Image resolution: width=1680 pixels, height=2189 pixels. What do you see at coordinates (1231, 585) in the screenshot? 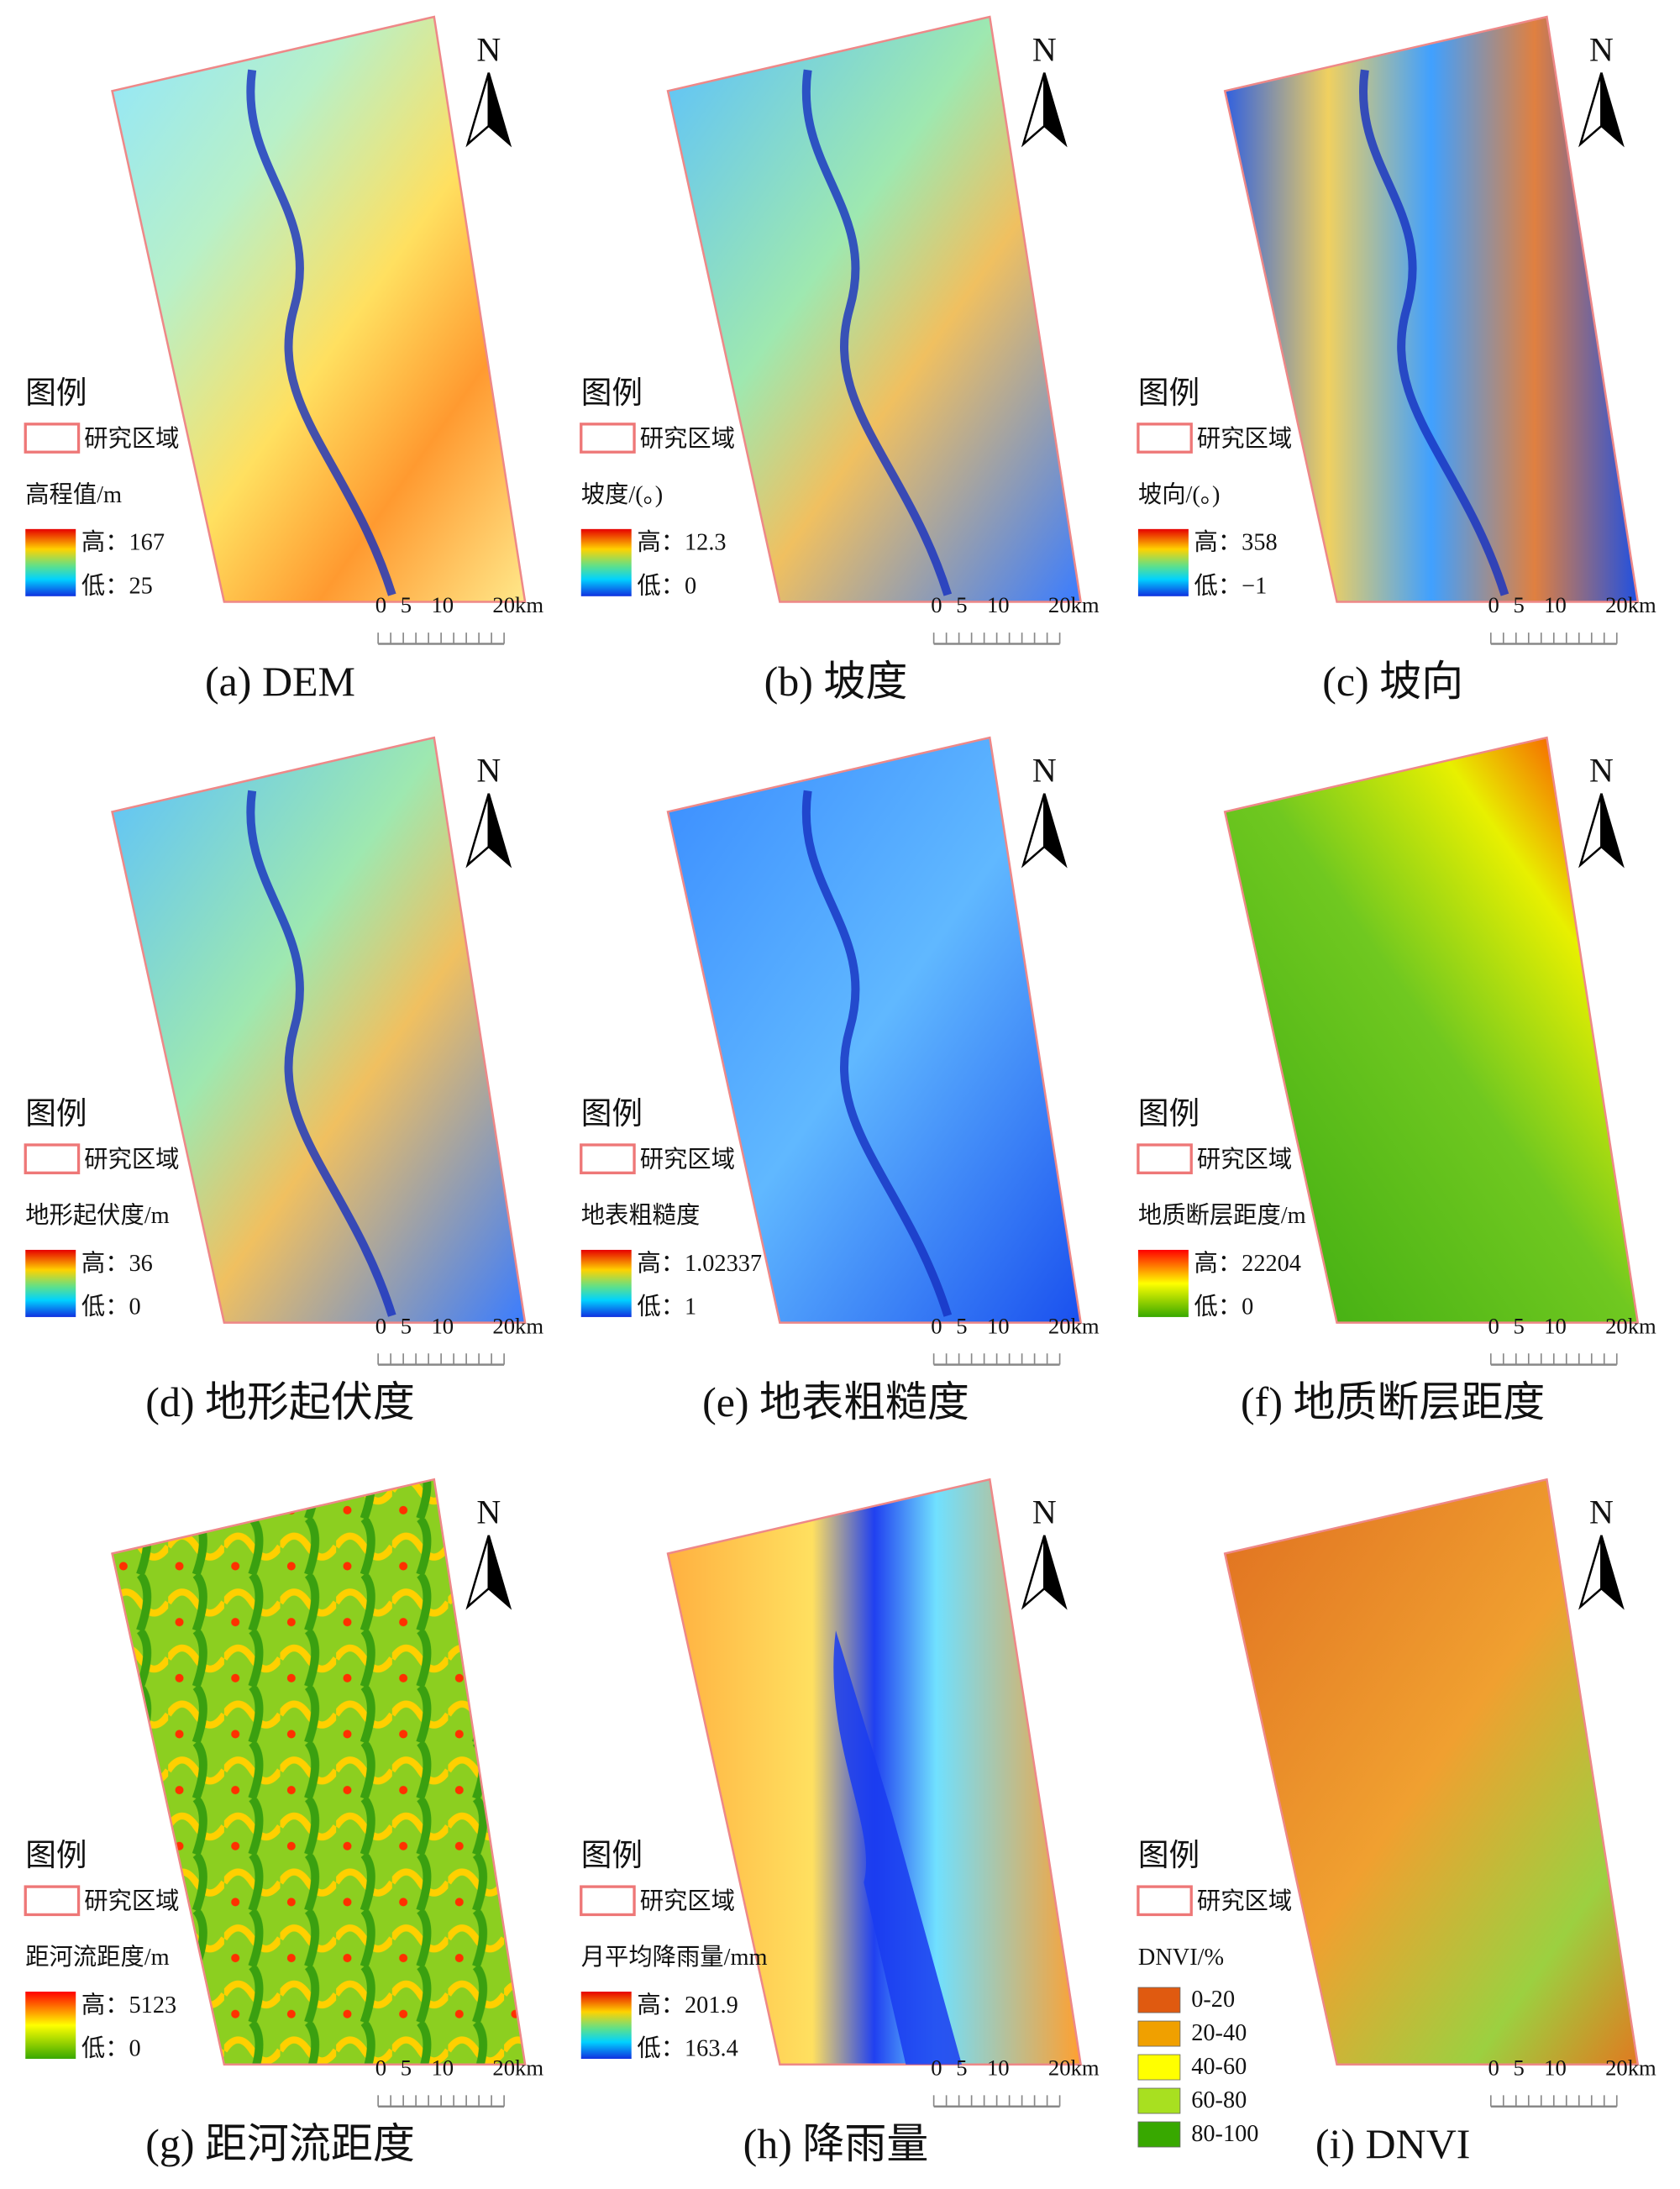
I see `legend-low: 低：−1` at bounding box center [1231, 585].